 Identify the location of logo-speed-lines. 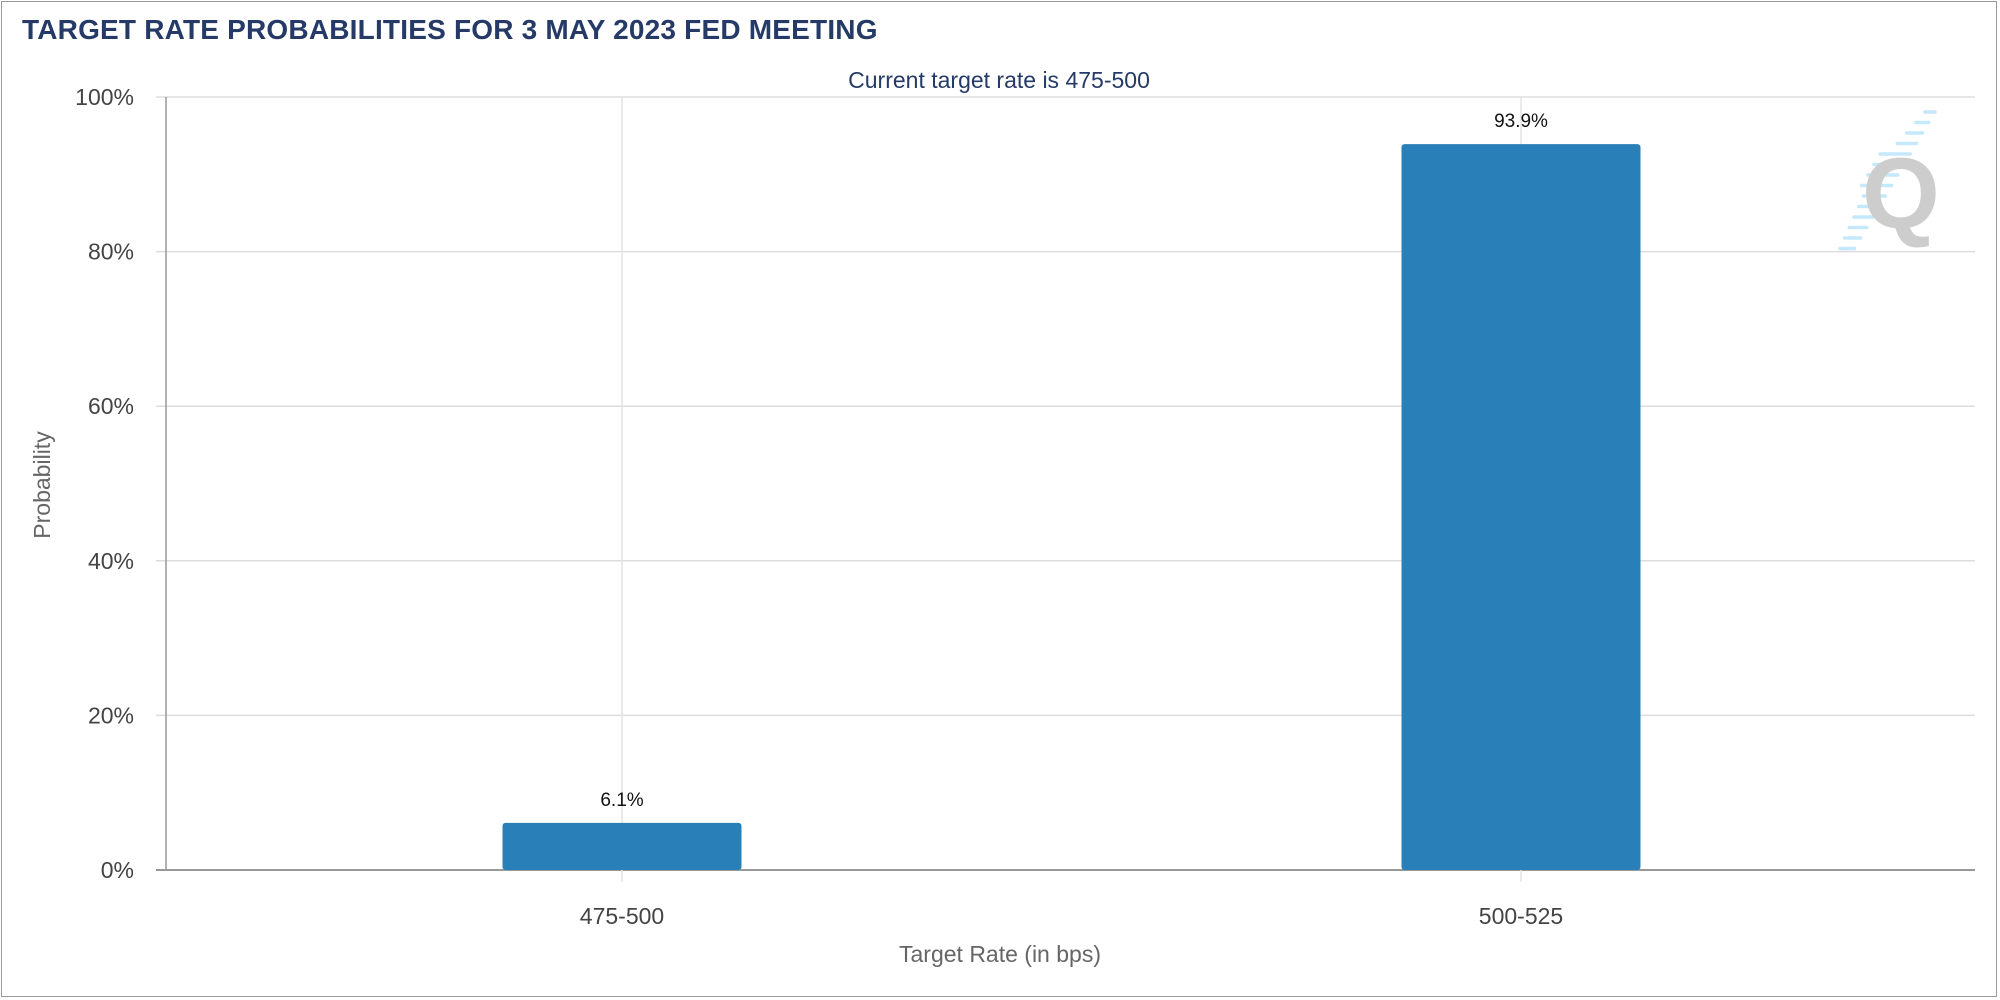
(1887, 180).